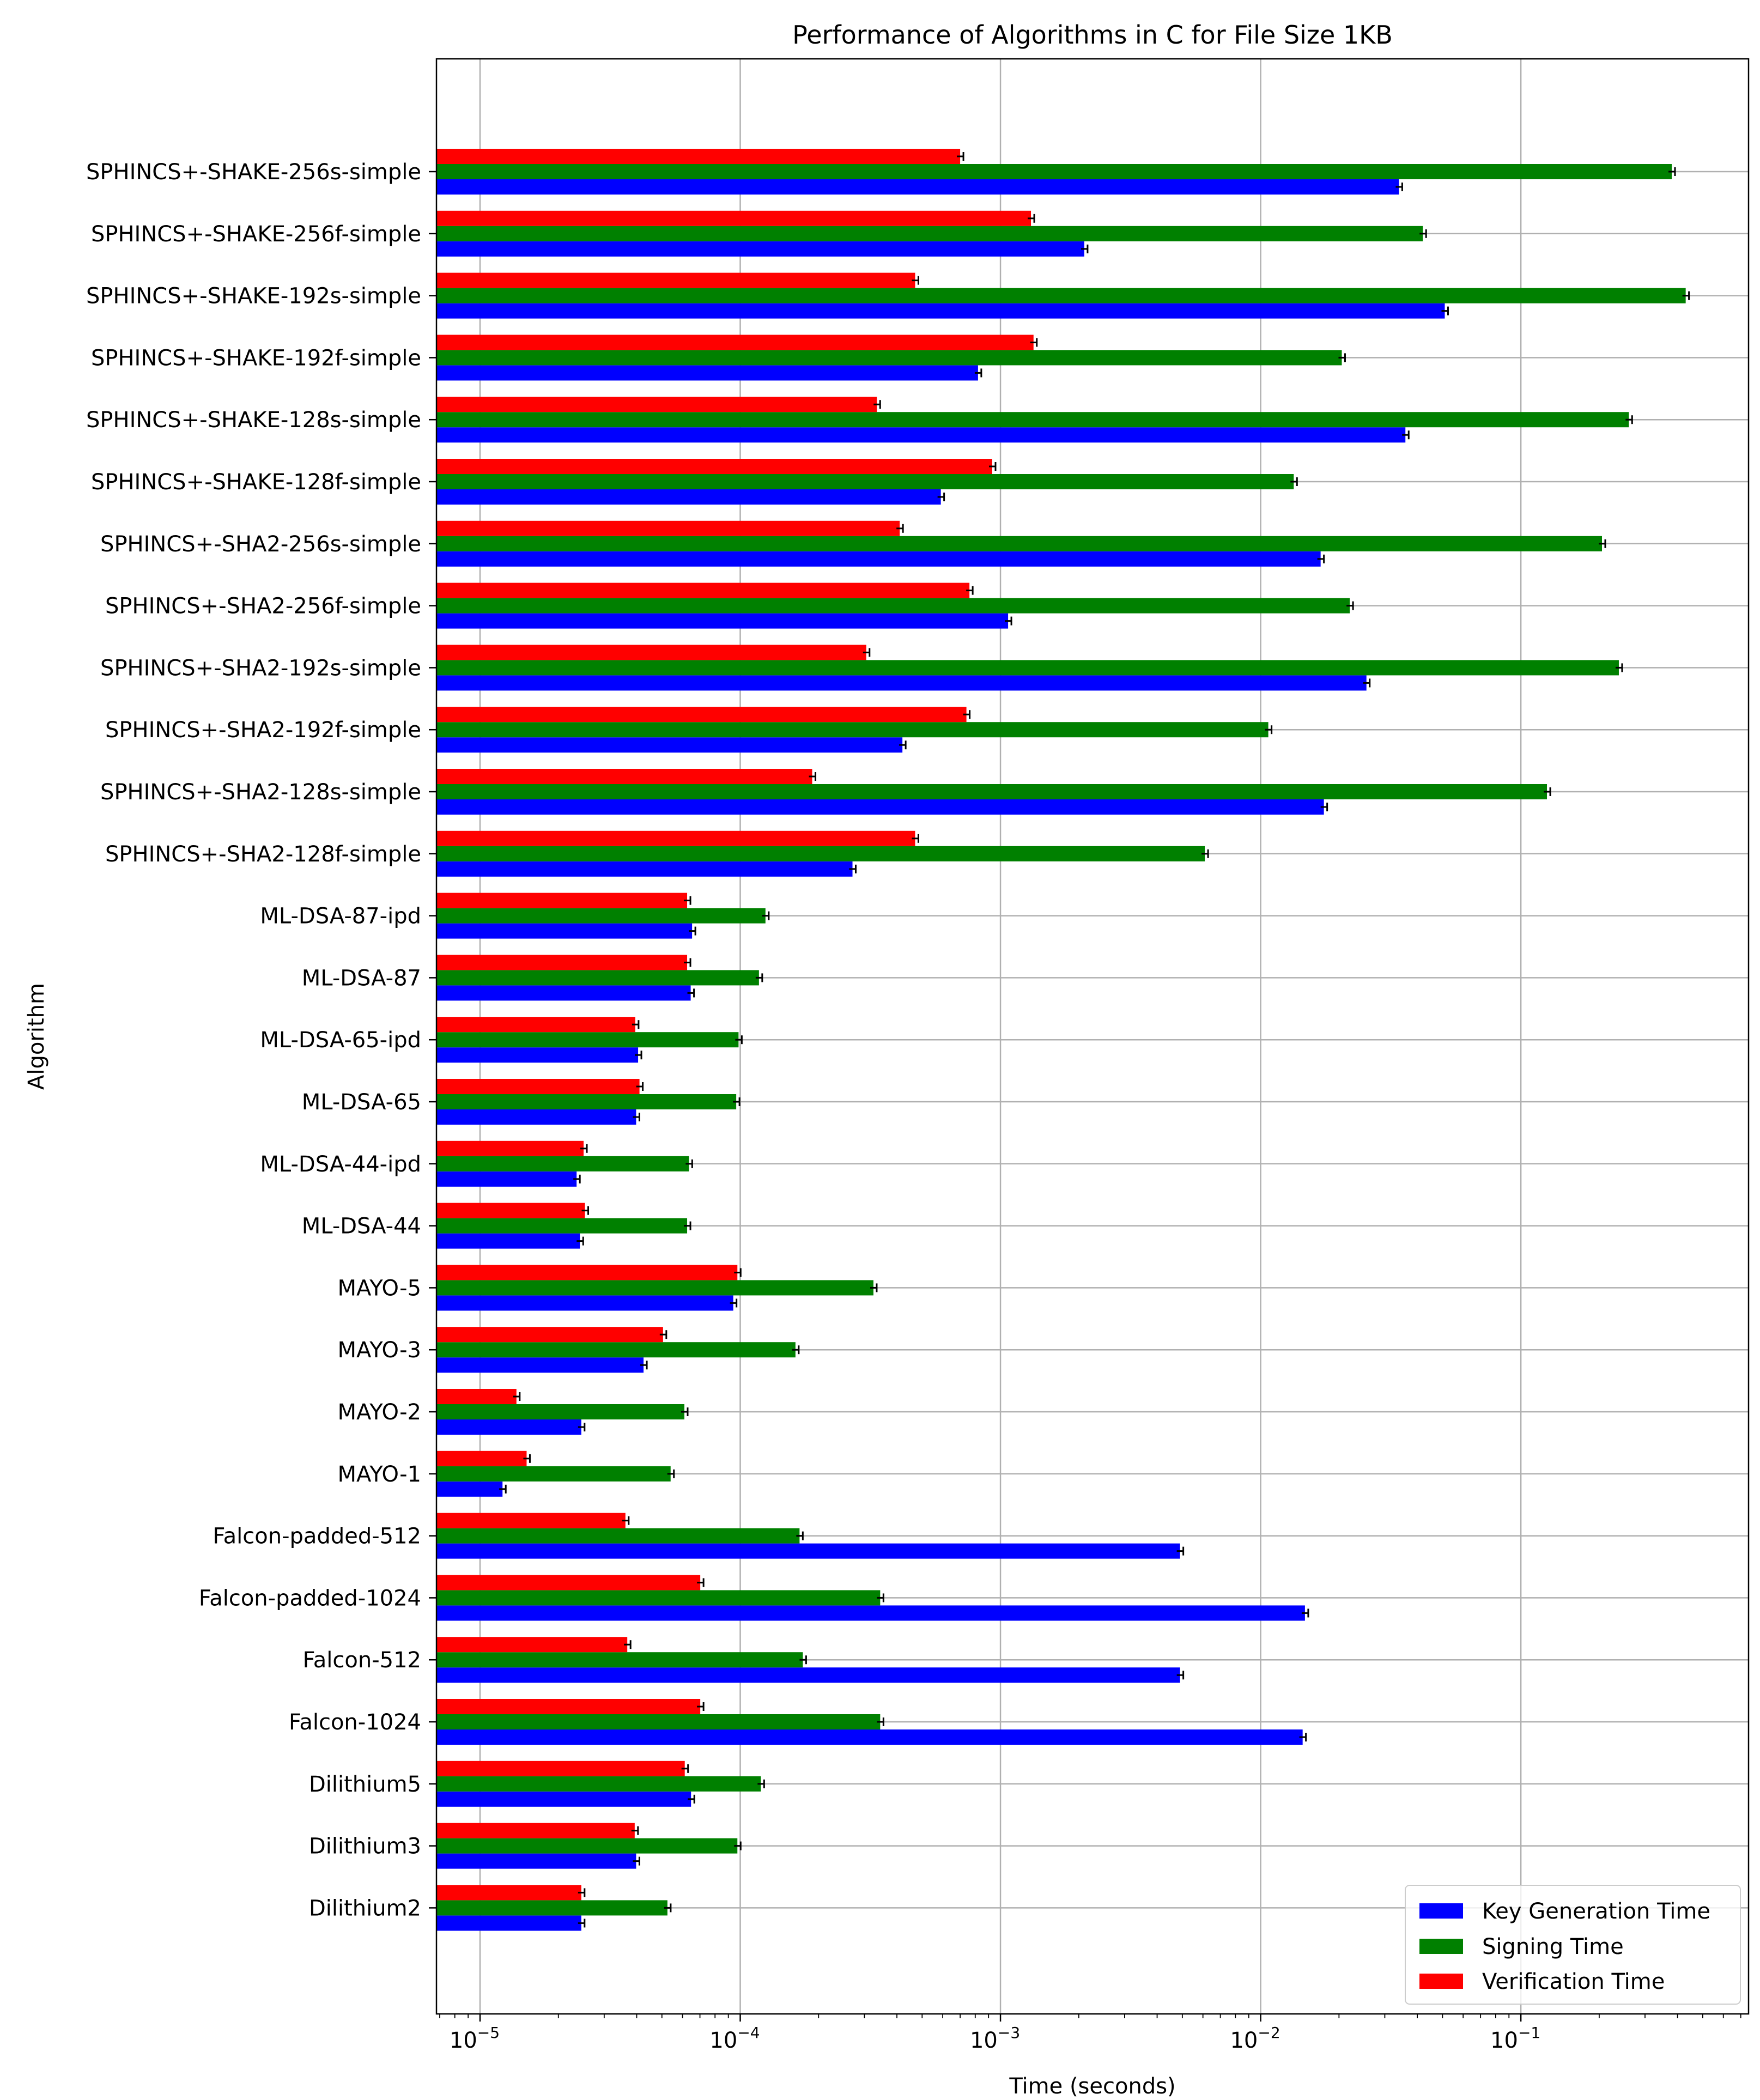  Describe the element at coordinates (263, 606) in the screenshot. I see `y-tick-label: SPHINCS+-SHA2-256f-simple` at that location.